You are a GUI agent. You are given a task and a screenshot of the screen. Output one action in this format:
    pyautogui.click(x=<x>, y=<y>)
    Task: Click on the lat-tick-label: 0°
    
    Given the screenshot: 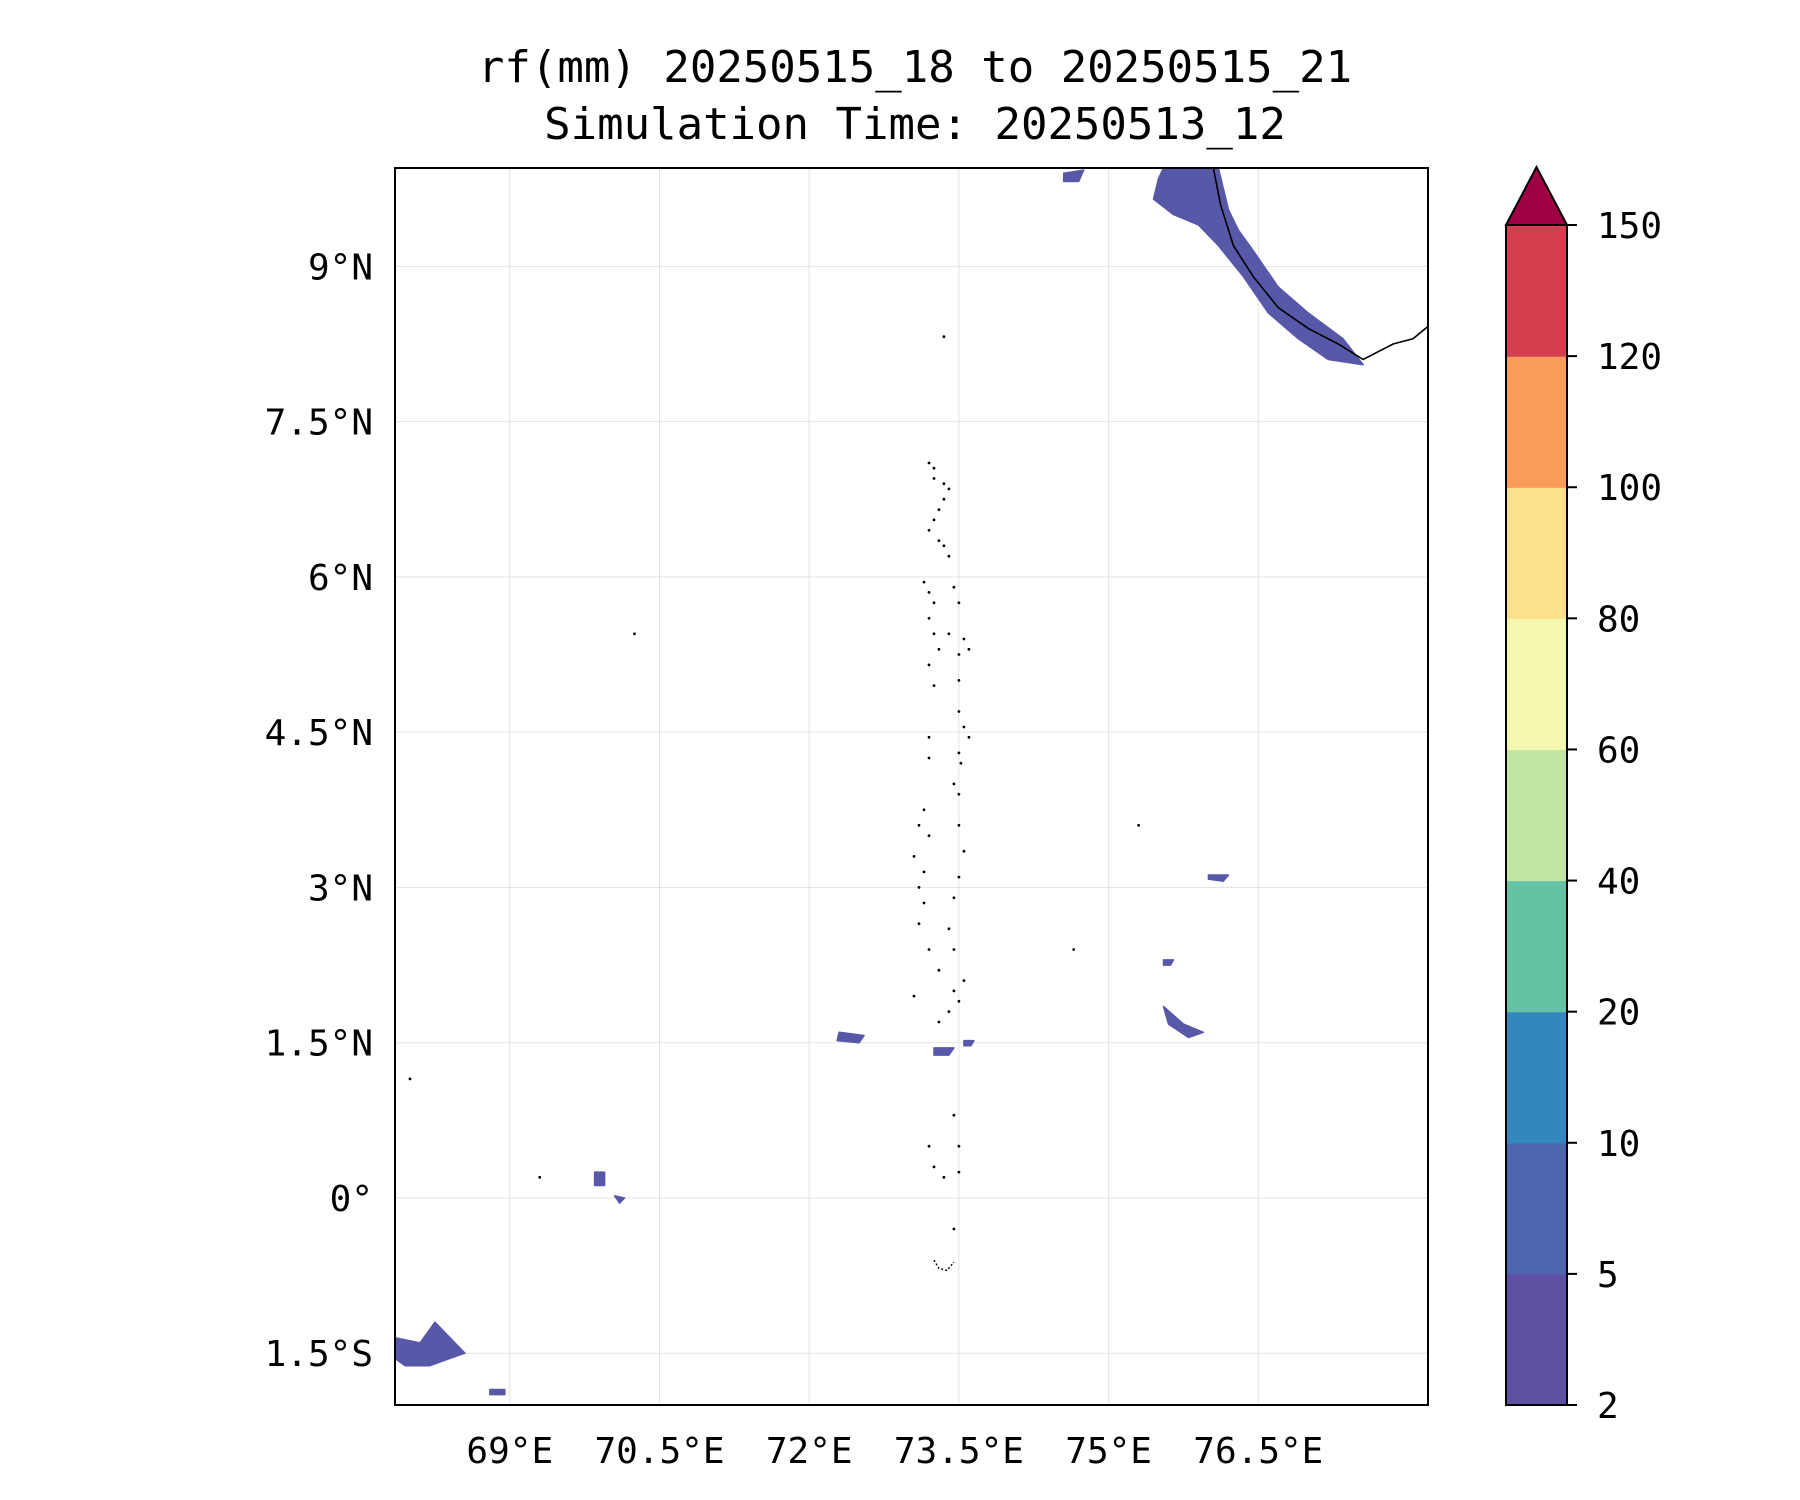 What is the action you would take?
    pyautogui.click(x=351, y=1199)
    